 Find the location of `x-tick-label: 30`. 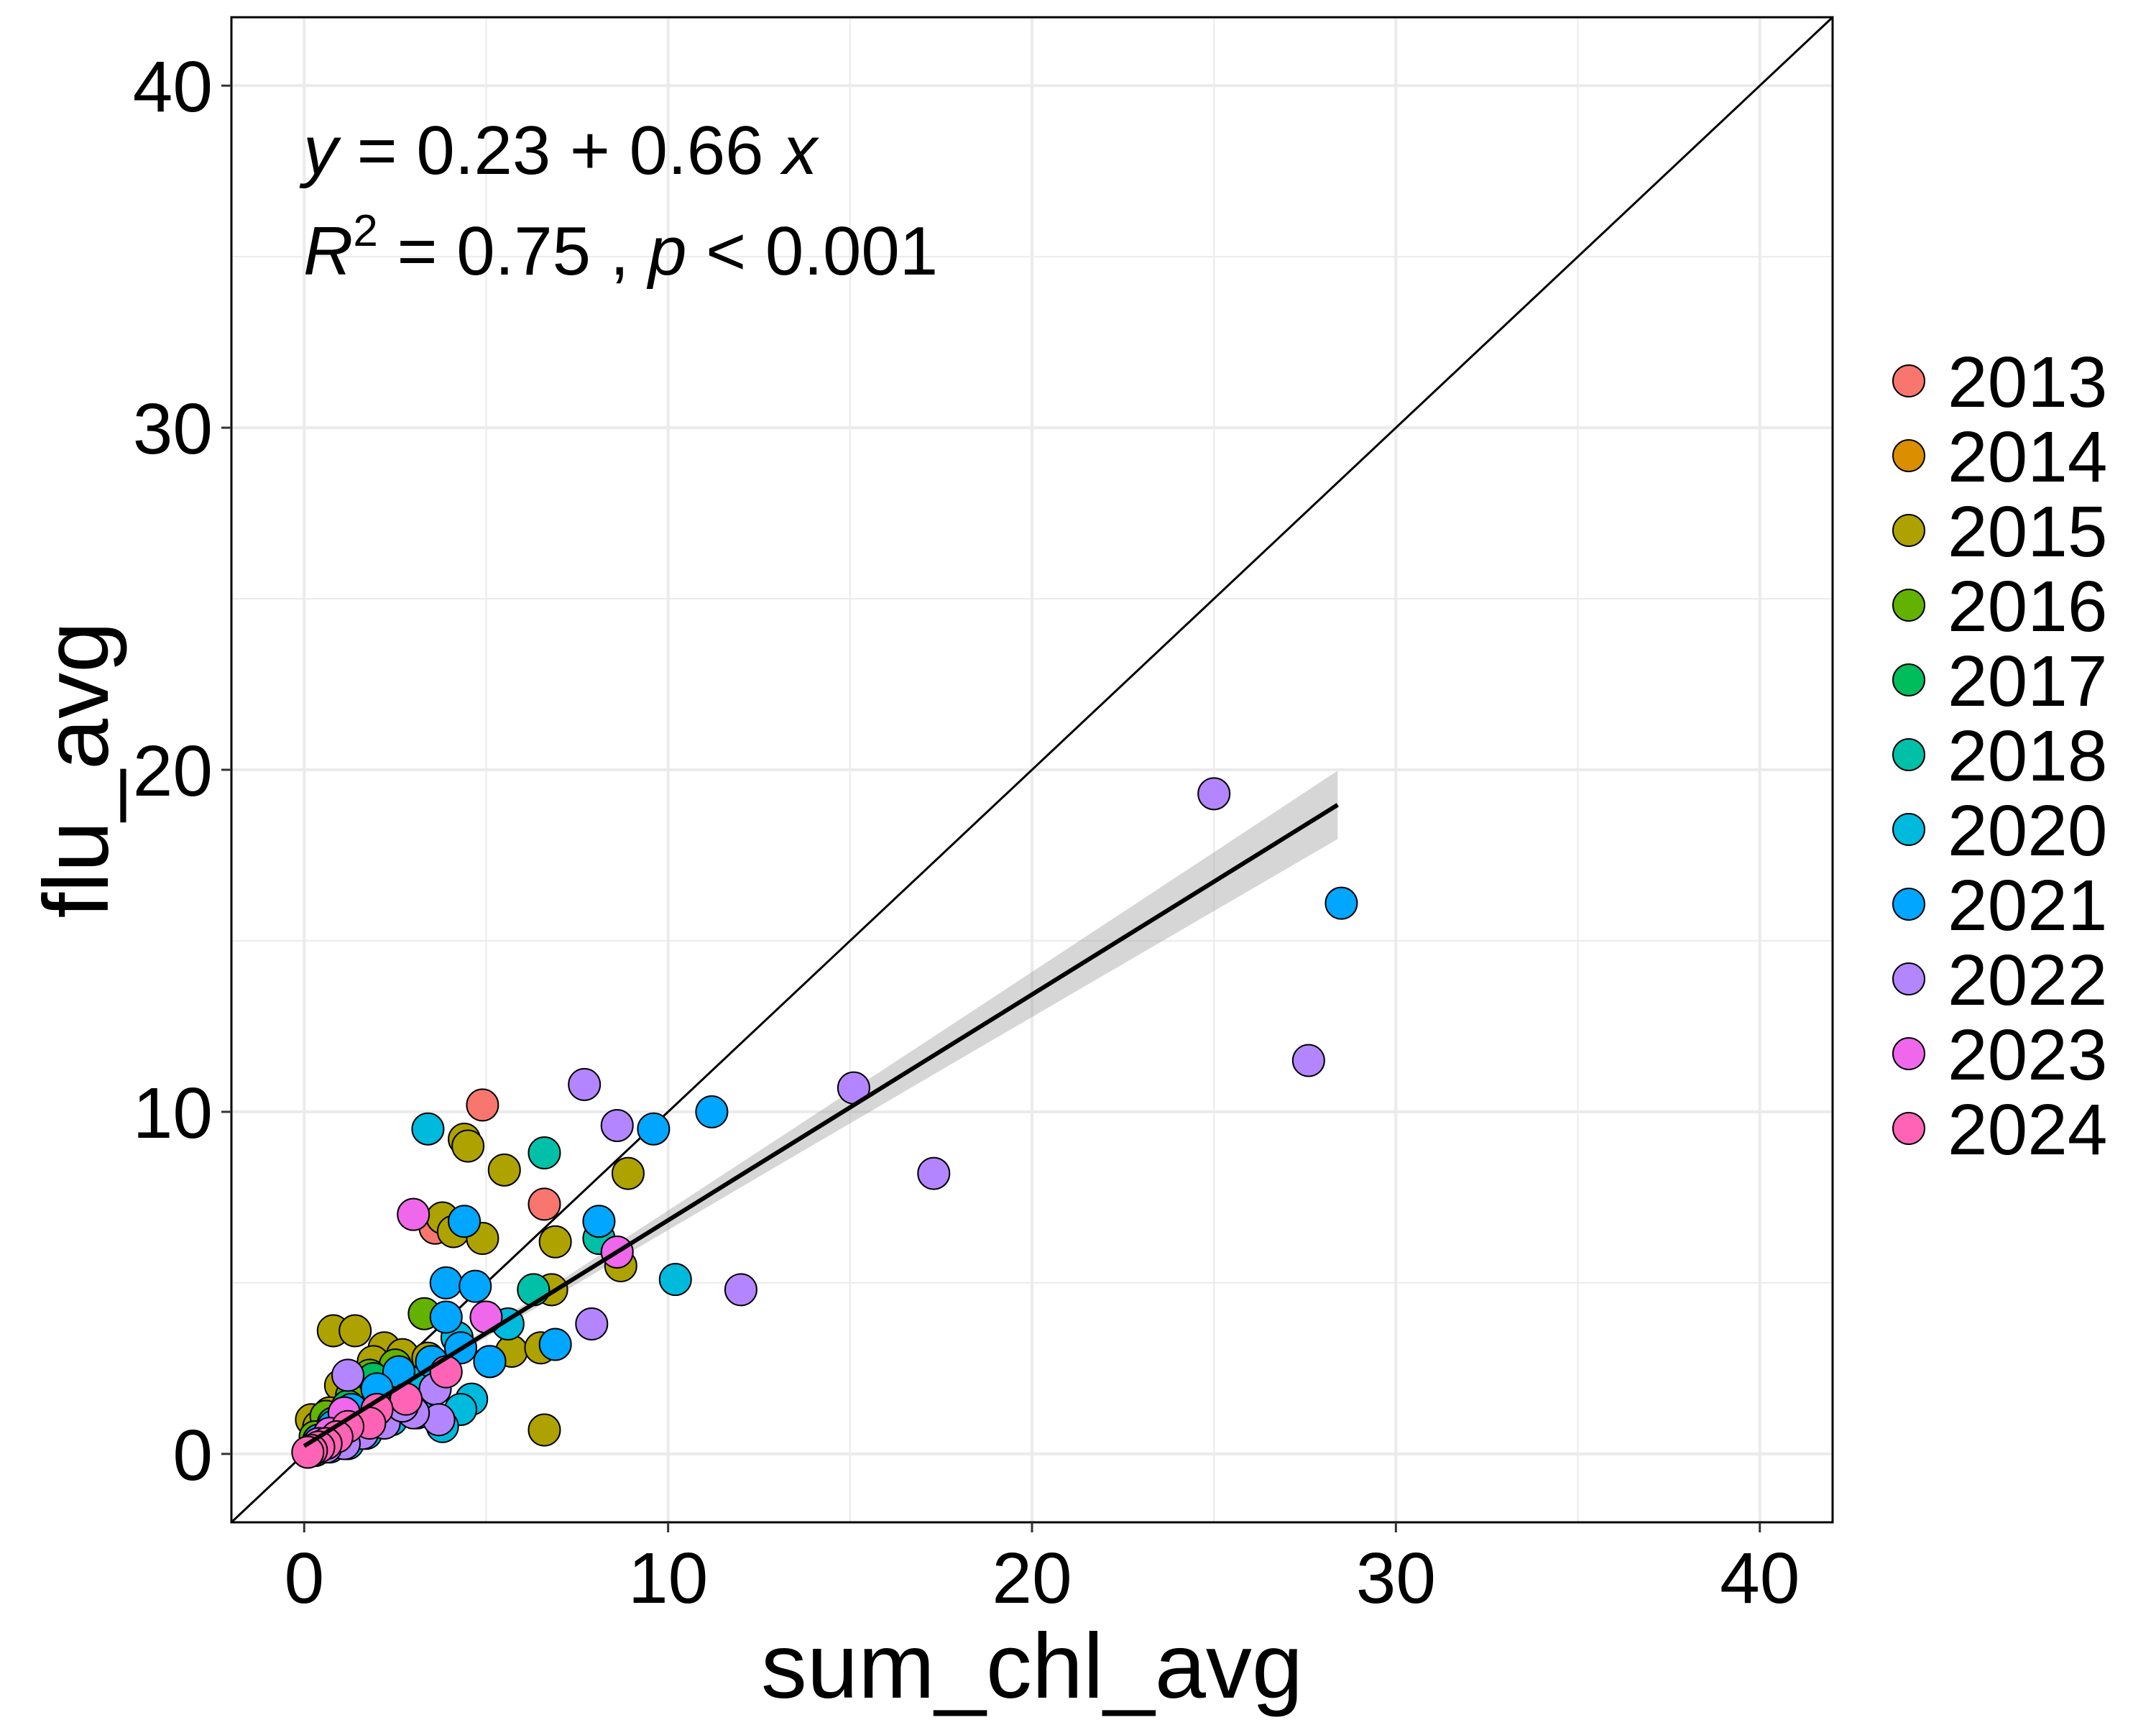

x-tick-label: 30 is located at coordinates (1396, 1578).